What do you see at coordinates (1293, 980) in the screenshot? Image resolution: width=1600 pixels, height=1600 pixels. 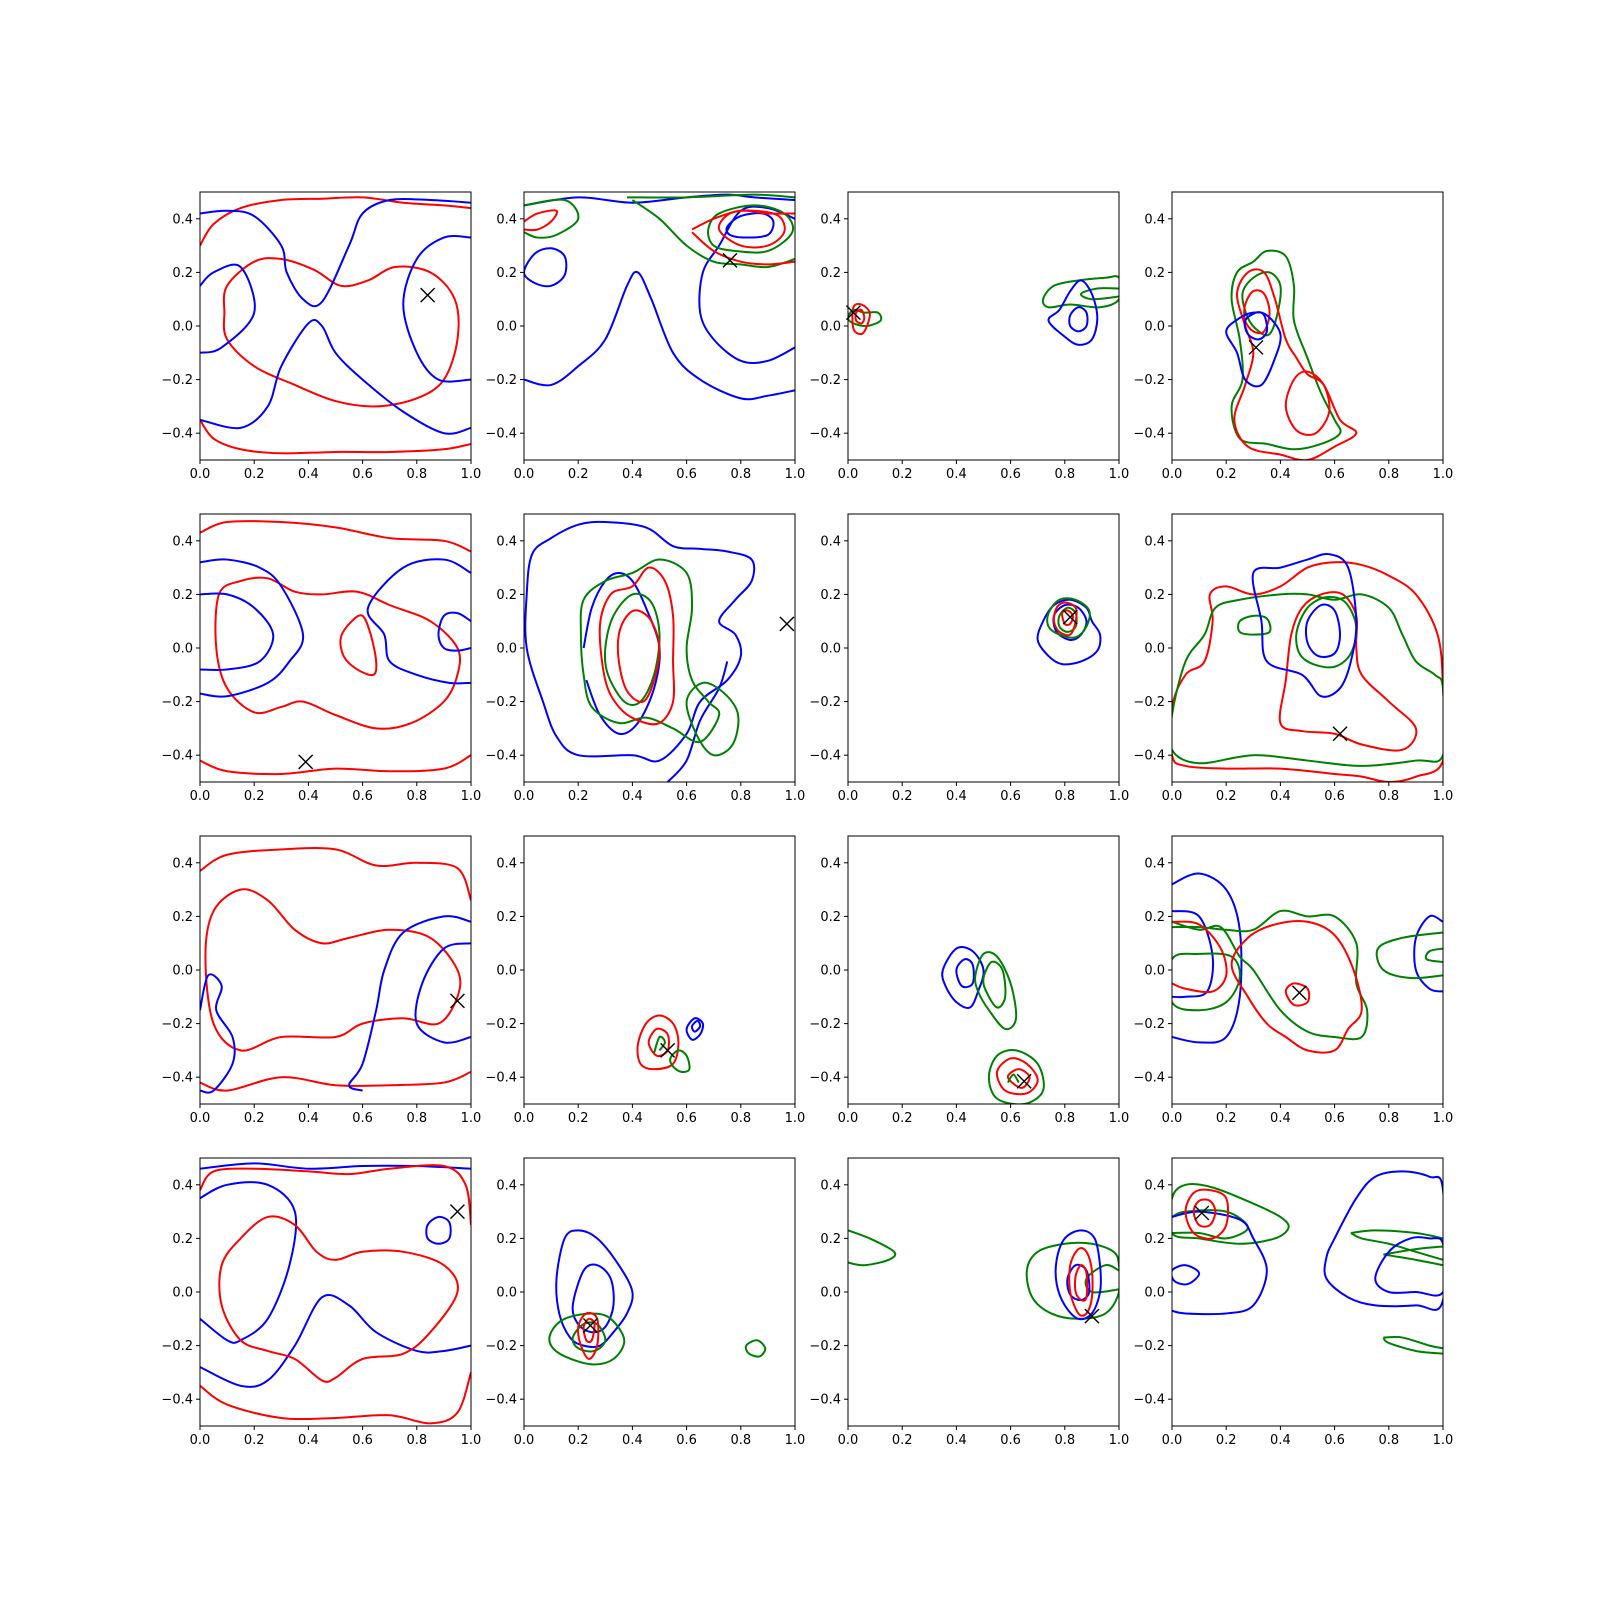 I see `subplot-12: 0.0 0.2 0.4 0.6 0.8 1.0 −0.4 −0.2 0.0 0.2 0.4` at bounding box center [1293, 980].